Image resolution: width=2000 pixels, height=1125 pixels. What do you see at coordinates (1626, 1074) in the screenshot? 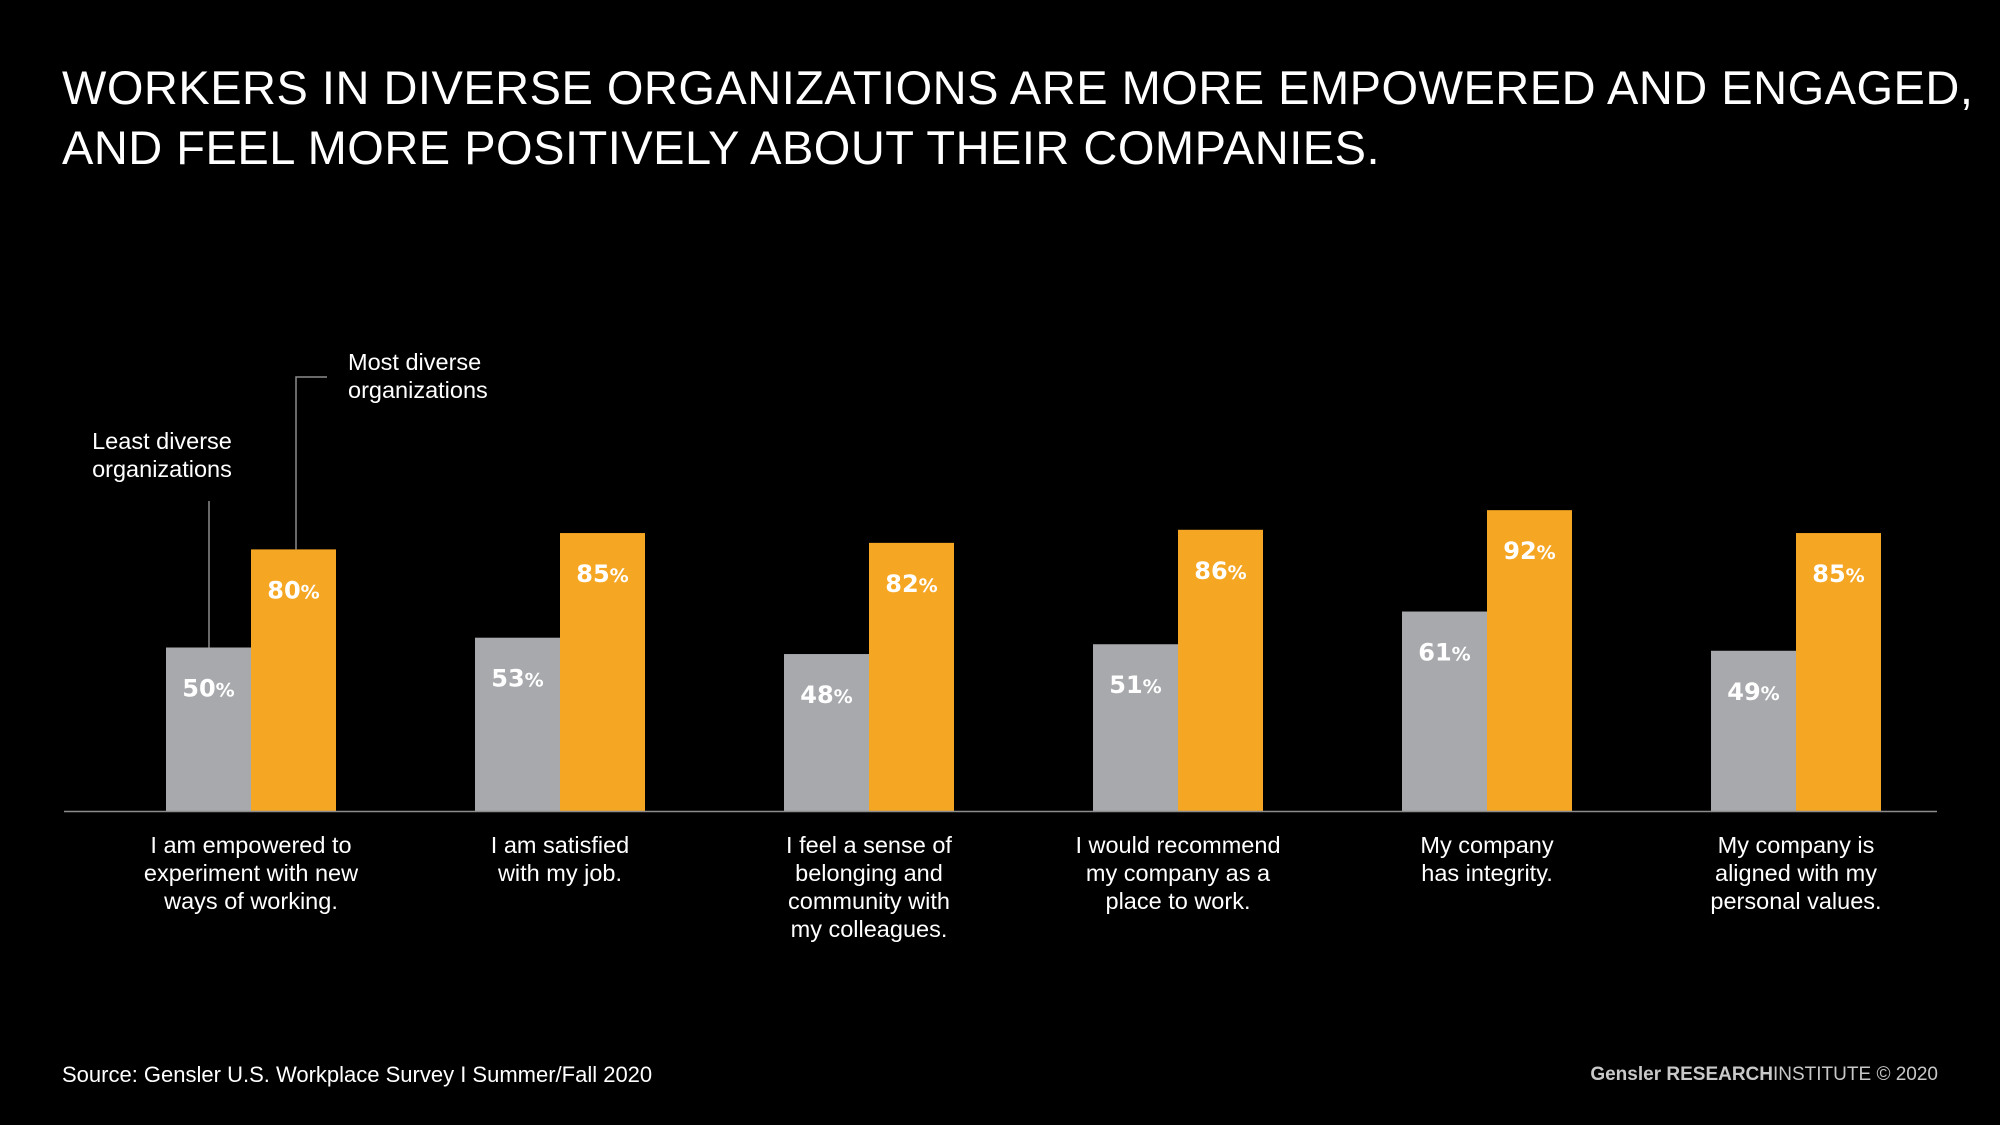
I see `brand-name: Gensler` at bounding box center [1626, 1074].